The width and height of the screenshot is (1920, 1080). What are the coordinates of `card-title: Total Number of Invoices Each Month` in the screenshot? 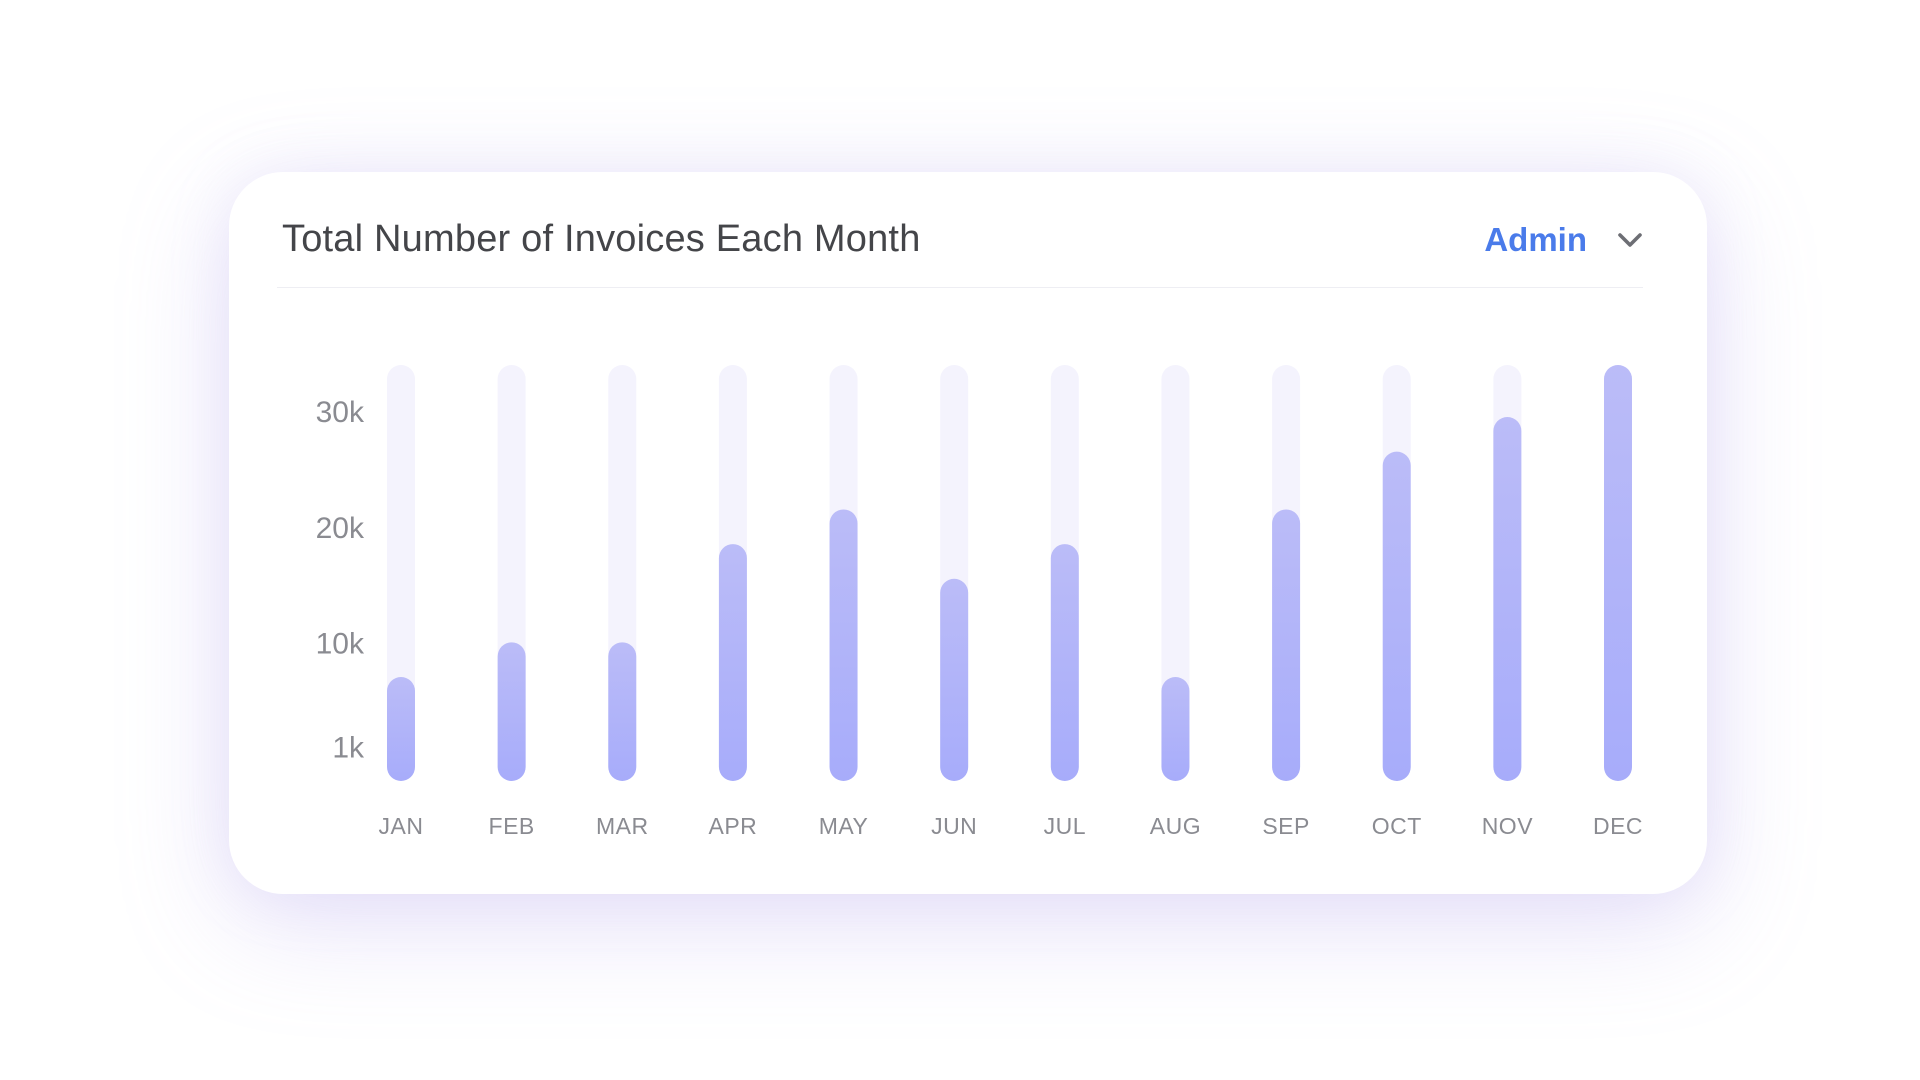 It's located at (601, 239).